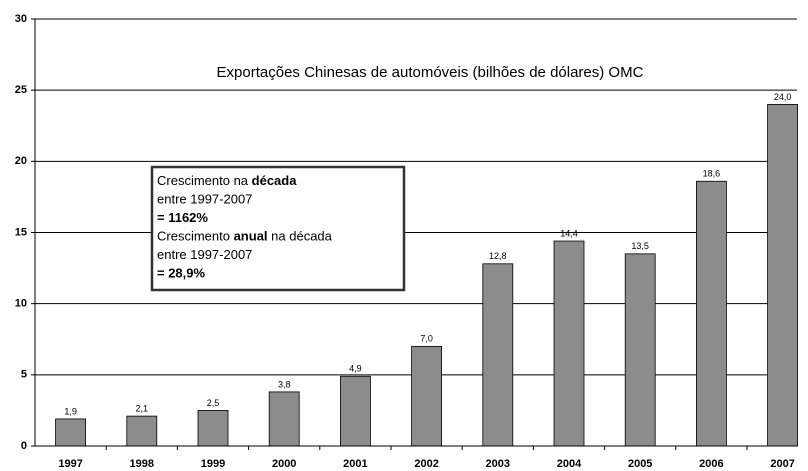  Describe the element at coordinates (498, 256) in the screenshot. I see `data-label: 12,8` at that location.